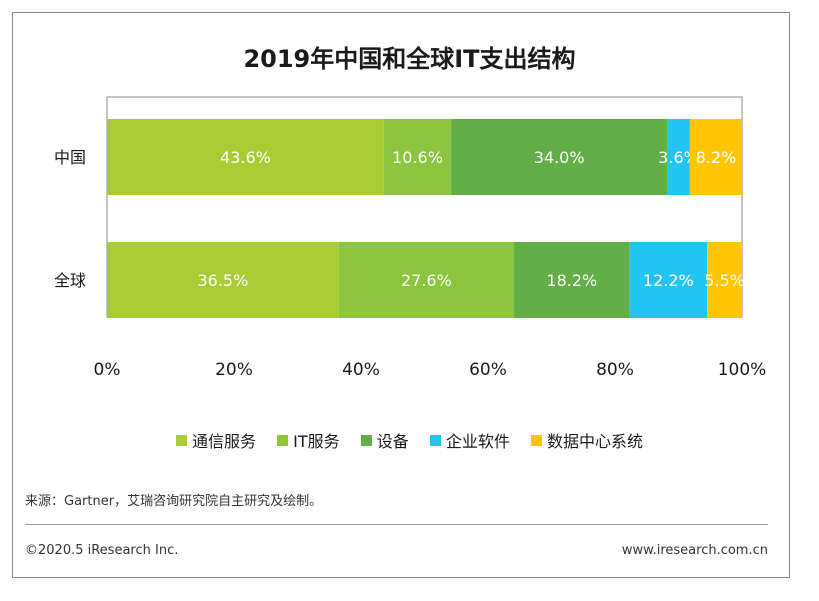  I want to click on bar-global-it-services, so click(426, 280).